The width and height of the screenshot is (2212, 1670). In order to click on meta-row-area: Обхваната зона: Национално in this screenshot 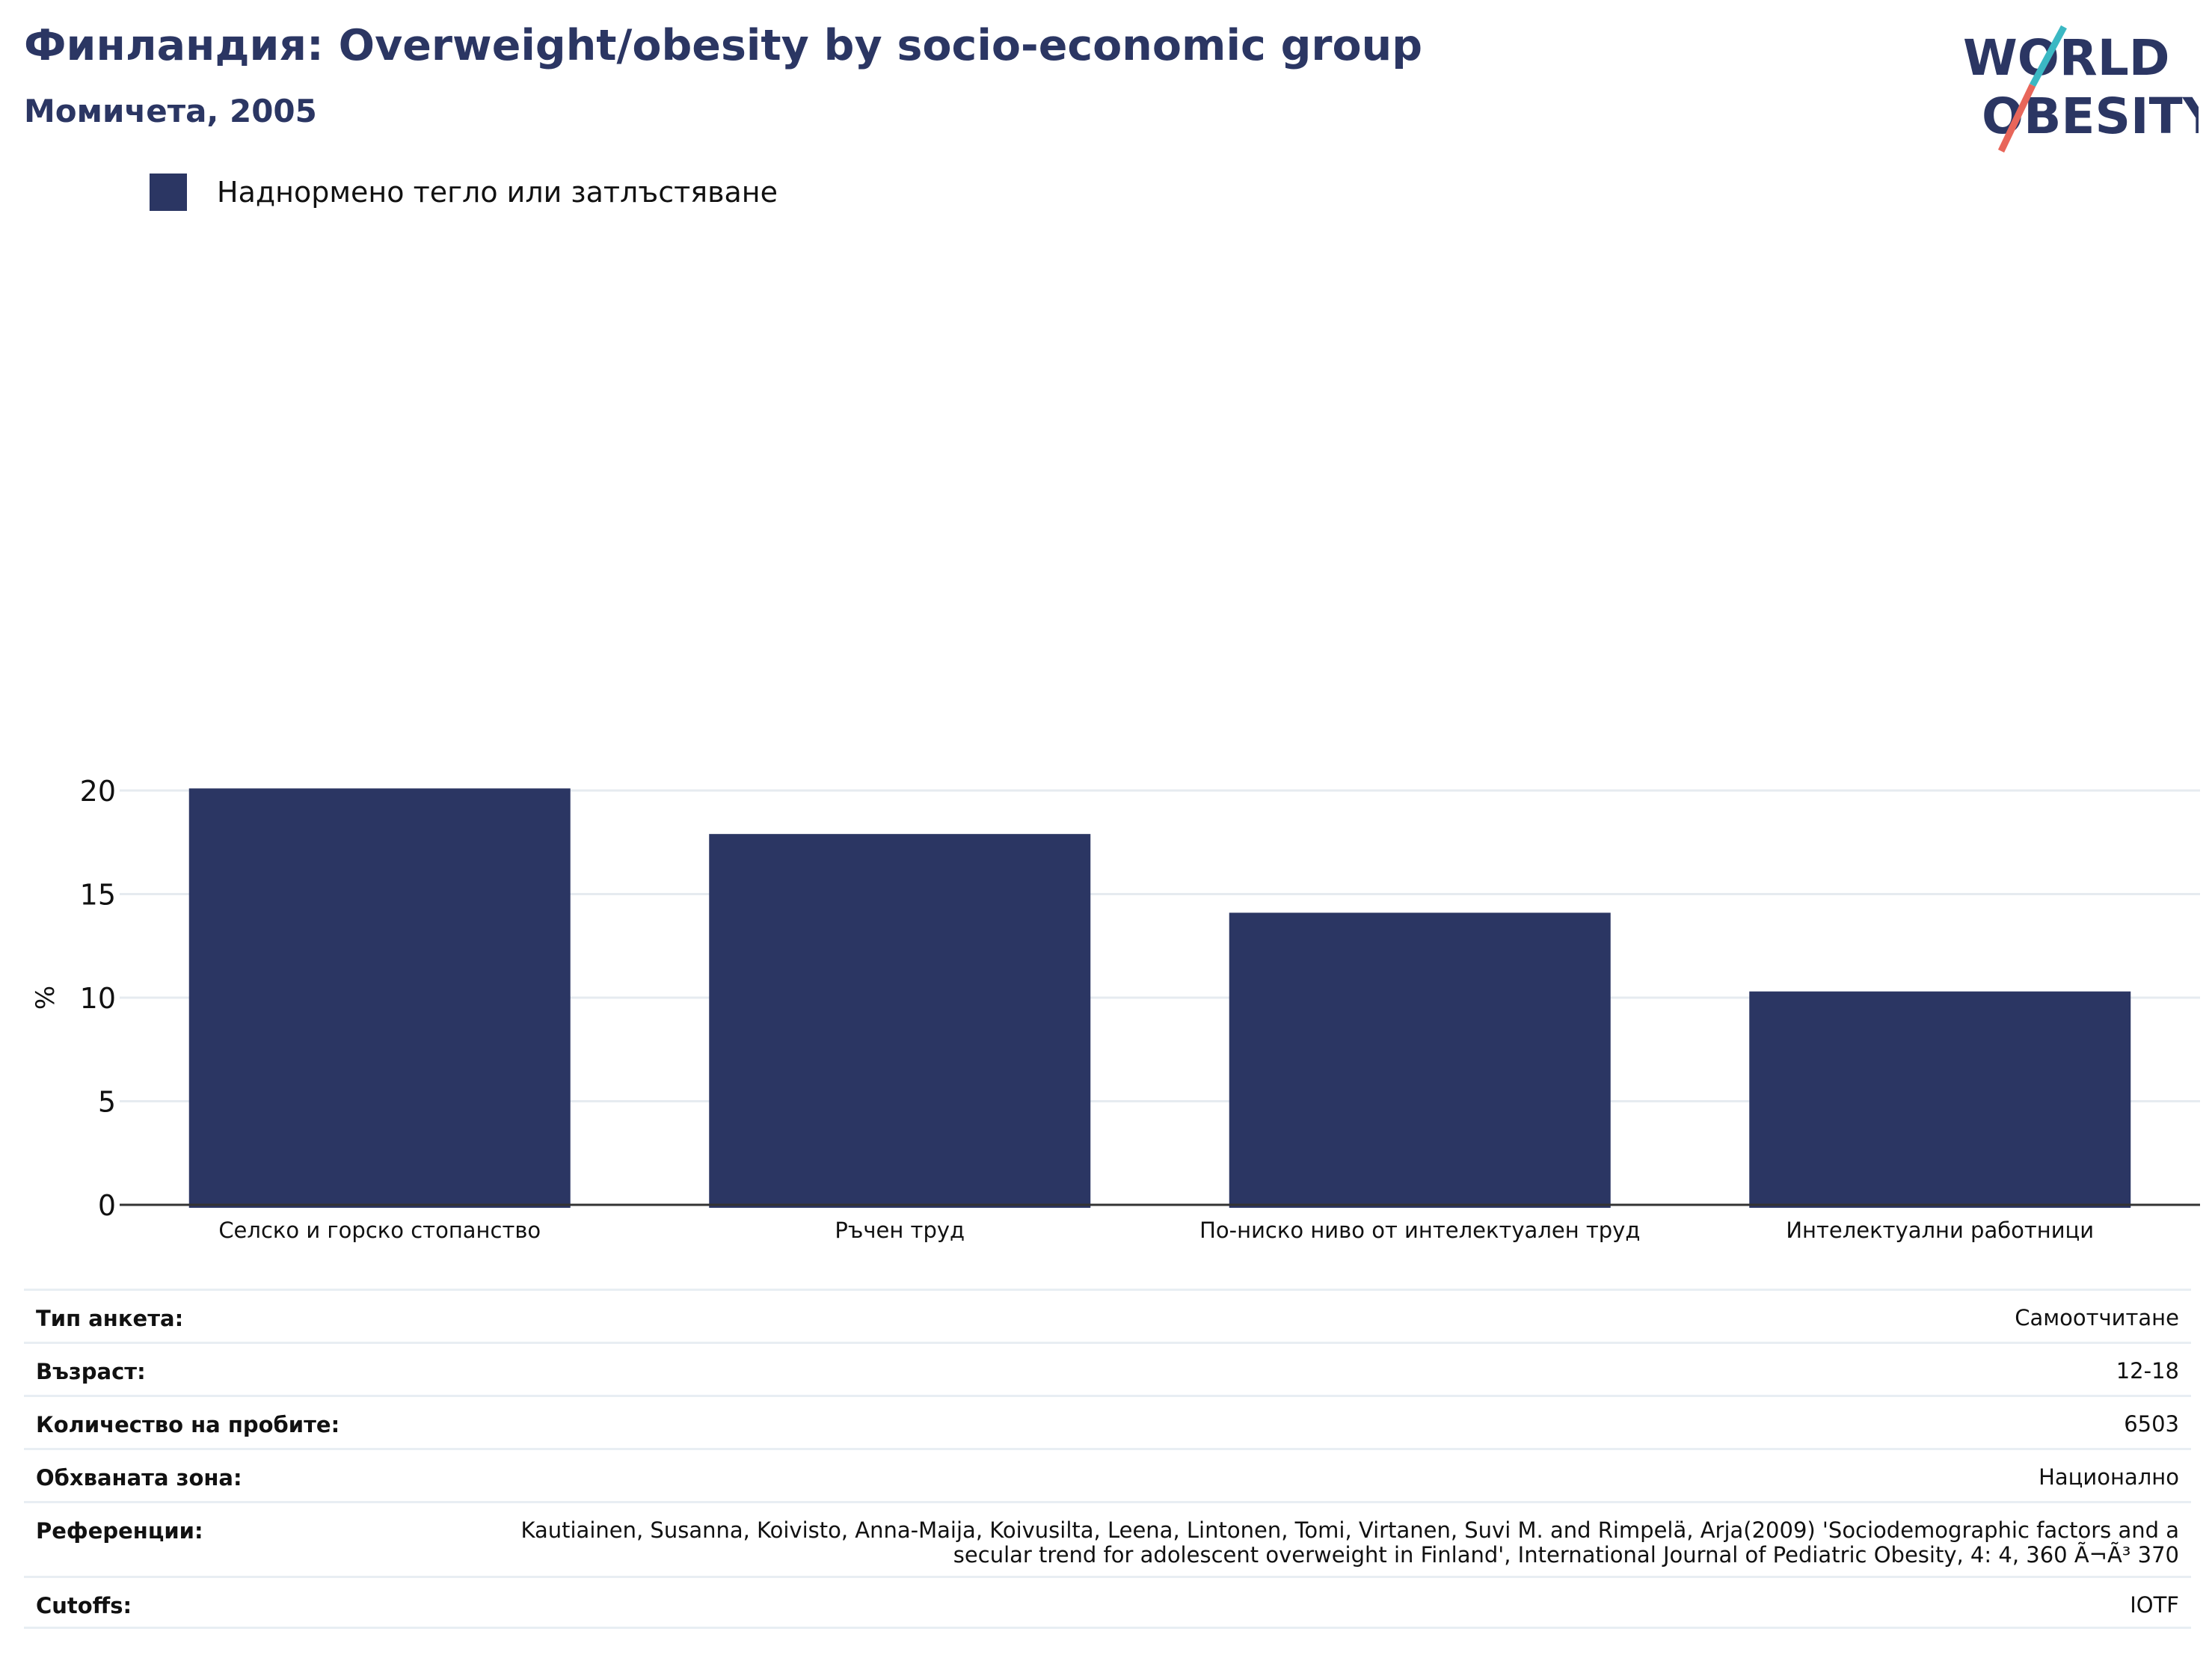, I will do `click(1107, 1474)`.